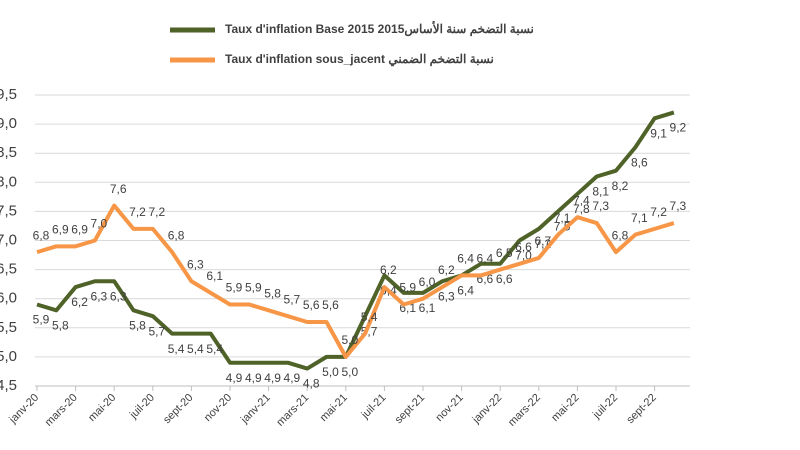 The width and height of the screenshot is (800, 450). What do you see at coordinates (311, 384) in the screenshot?
I see `data-label: 4,8` at bounding box center [311, 384].